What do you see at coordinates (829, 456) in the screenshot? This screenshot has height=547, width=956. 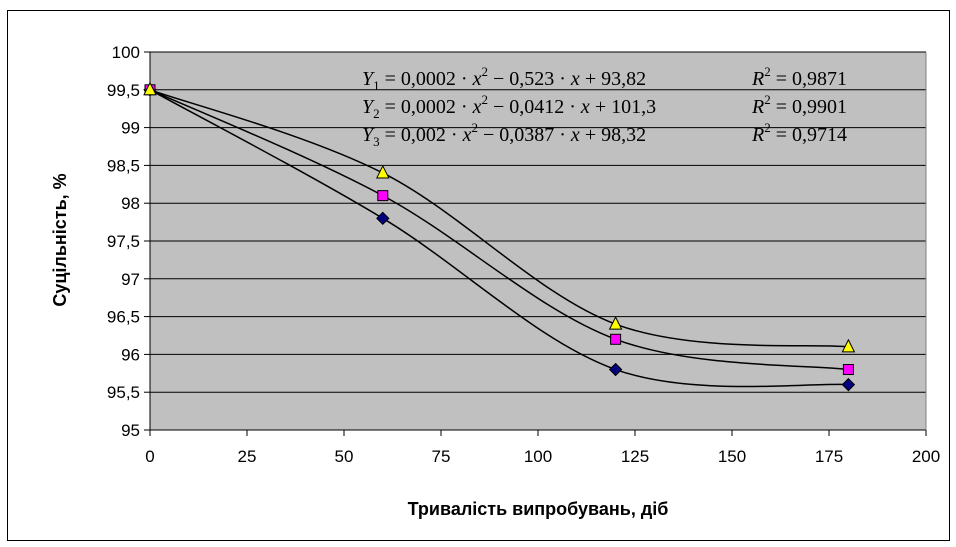 I see `x-tick-label: 175` at bounding box center [829, 456].